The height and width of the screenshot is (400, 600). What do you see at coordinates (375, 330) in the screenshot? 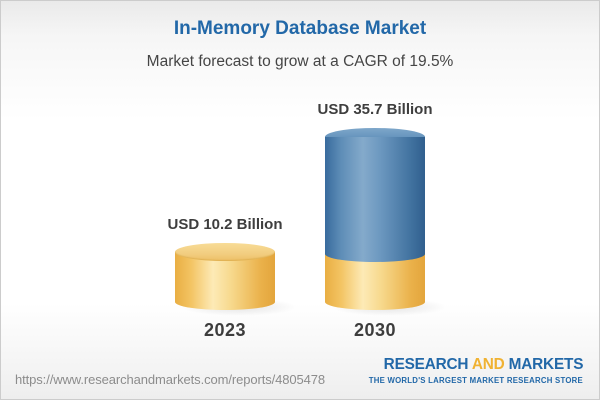
I see `x-axis-label-2030: 2030` at bounding box center [375, 330].